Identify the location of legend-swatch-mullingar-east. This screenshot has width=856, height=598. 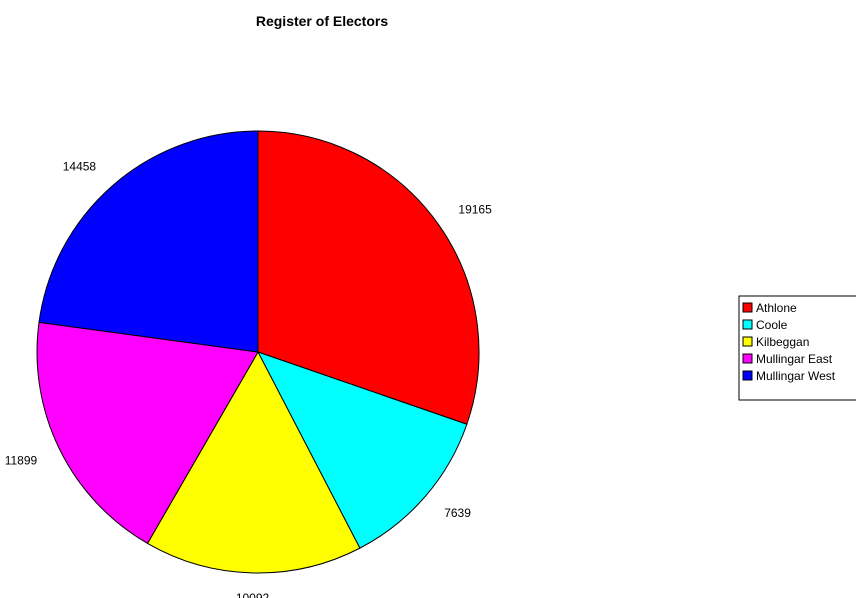
(747, 358).